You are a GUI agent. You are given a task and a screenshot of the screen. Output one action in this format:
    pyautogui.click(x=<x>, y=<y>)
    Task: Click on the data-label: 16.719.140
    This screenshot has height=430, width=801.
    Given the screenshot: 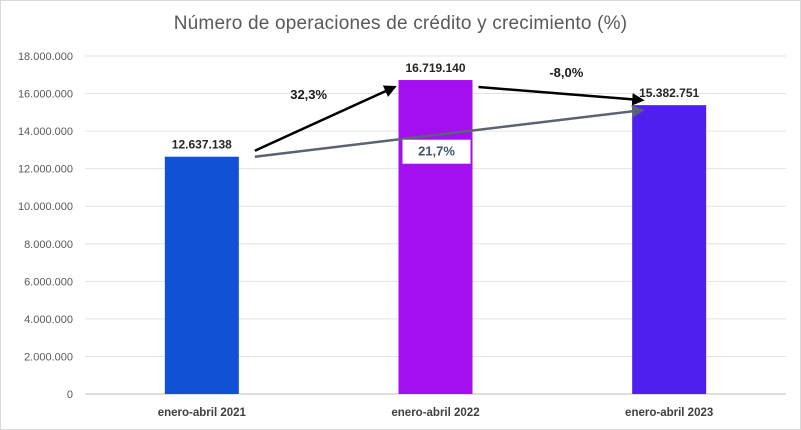 What is the action you would take?
    pyautogui.click(x=435, y=68)
    